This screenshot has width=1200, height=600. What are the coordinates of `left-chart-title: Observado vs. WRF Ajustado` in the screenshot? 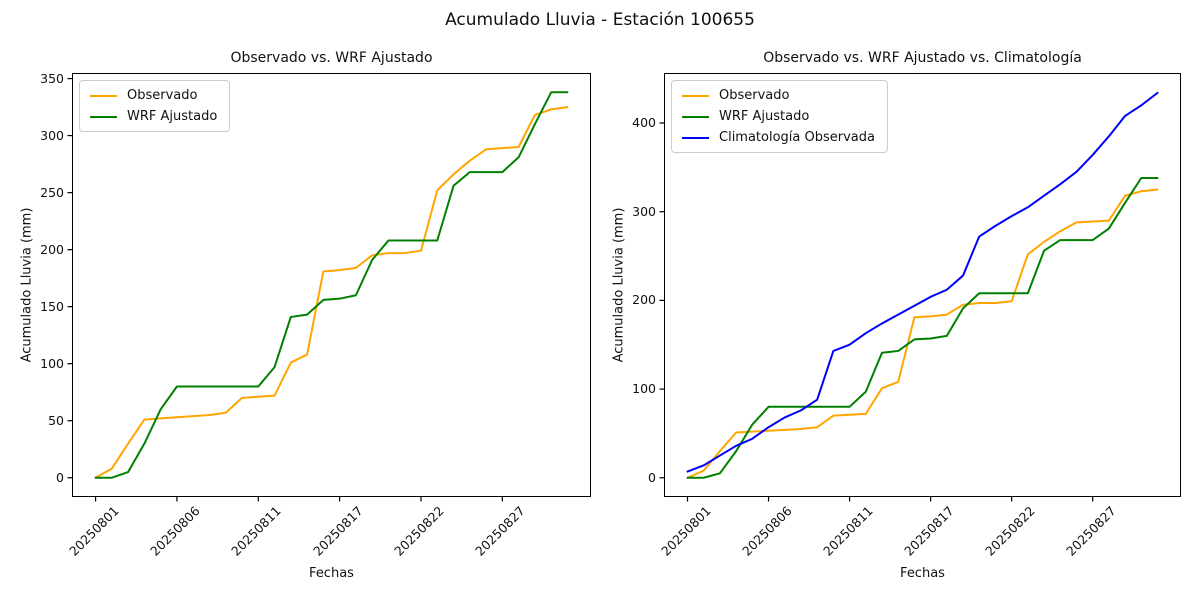 It's located at (331, 58).